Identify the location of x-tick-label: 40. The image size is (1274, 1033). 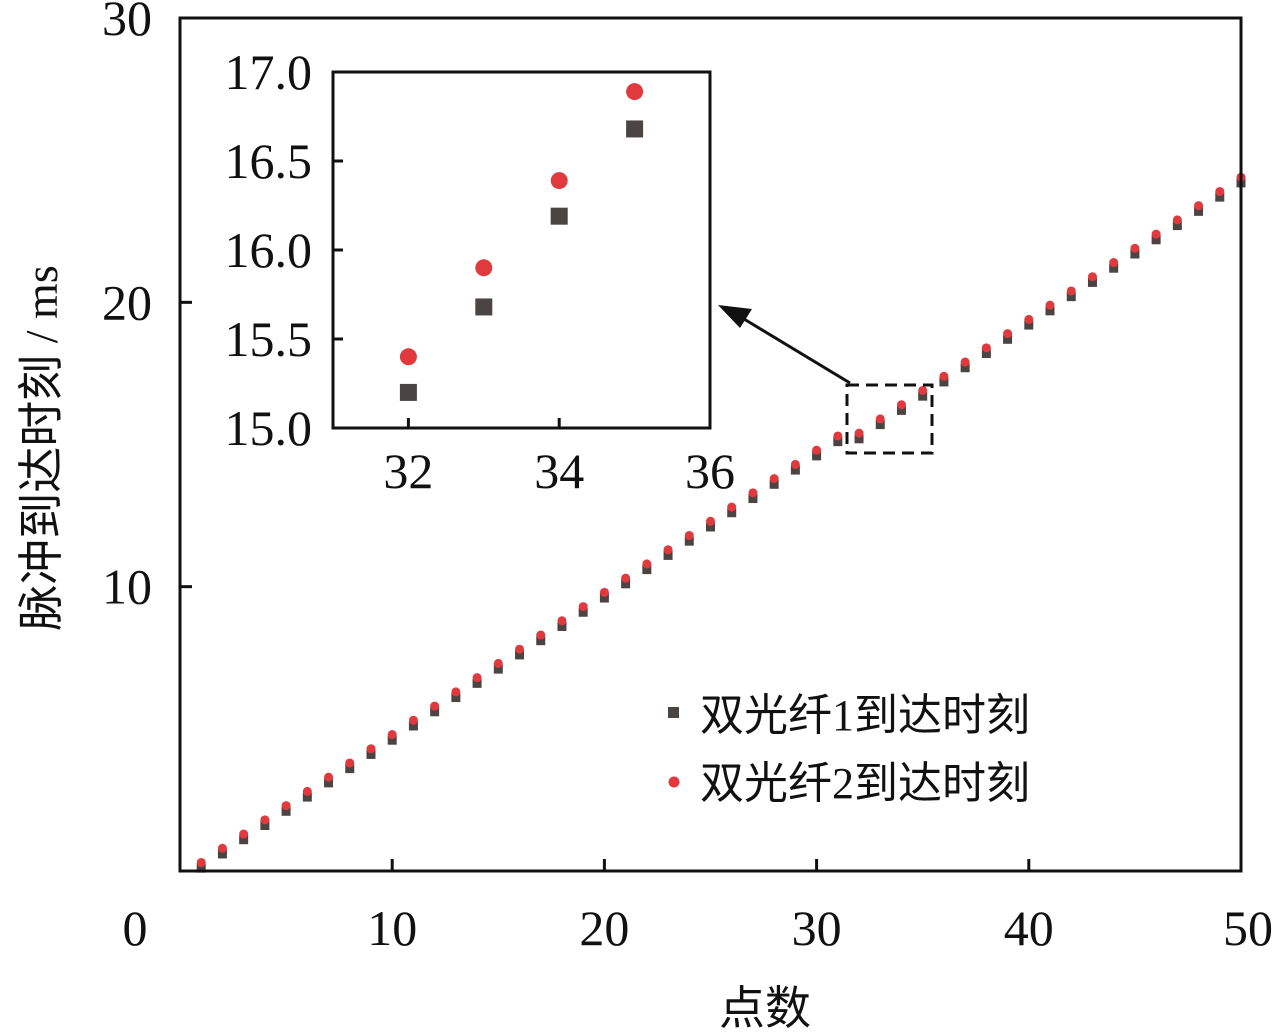
(1029, 928).